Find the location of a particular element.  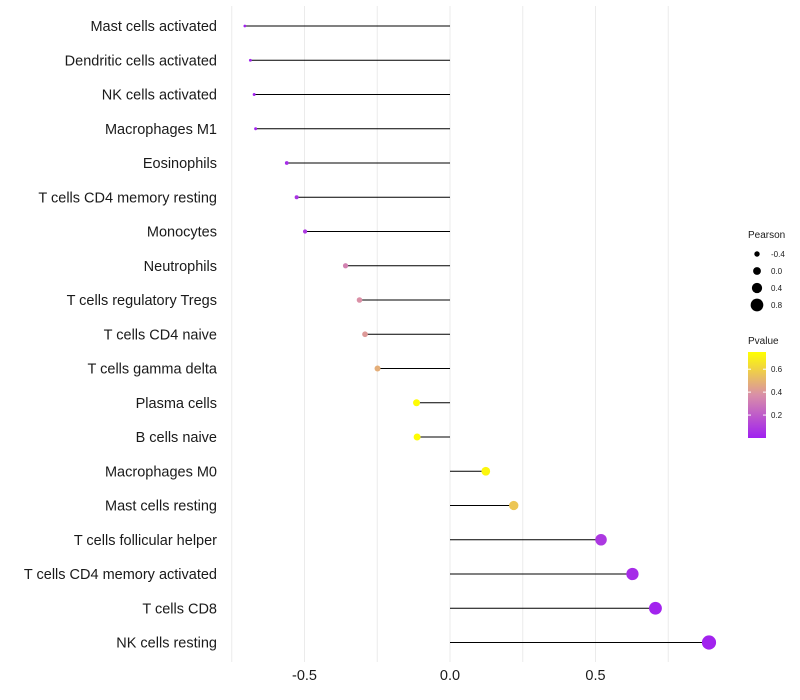

category-label: NK cells resting is located at coordinates (166, 644).